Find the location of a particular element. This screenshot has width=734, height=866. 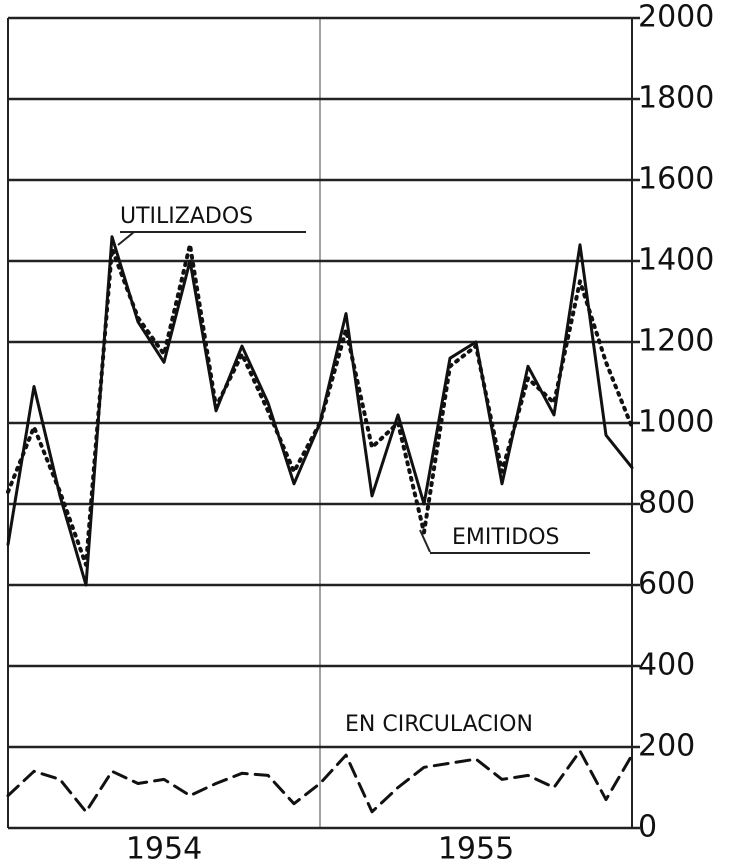

series-label: EN CIRCULACION is located at coordinates (439, 724).